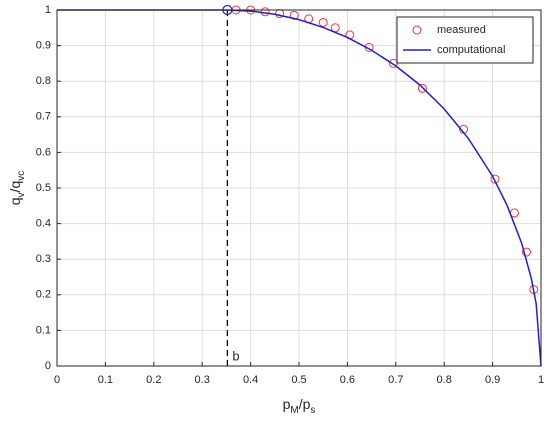  Describe the element at coordinates (541, 380) in the screenshot. I see `x-tick-label: 1` at that location.